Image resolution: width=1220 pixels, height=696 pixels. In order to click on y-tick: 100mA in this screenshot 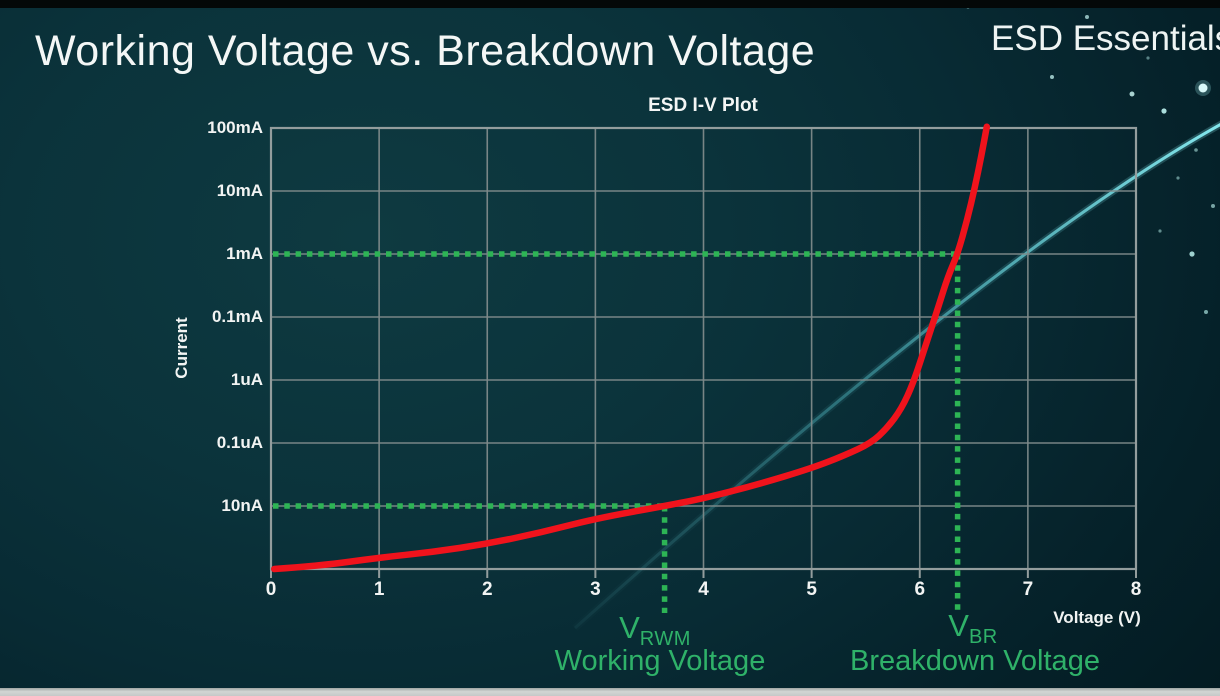, I will do `click(235, 127)`.